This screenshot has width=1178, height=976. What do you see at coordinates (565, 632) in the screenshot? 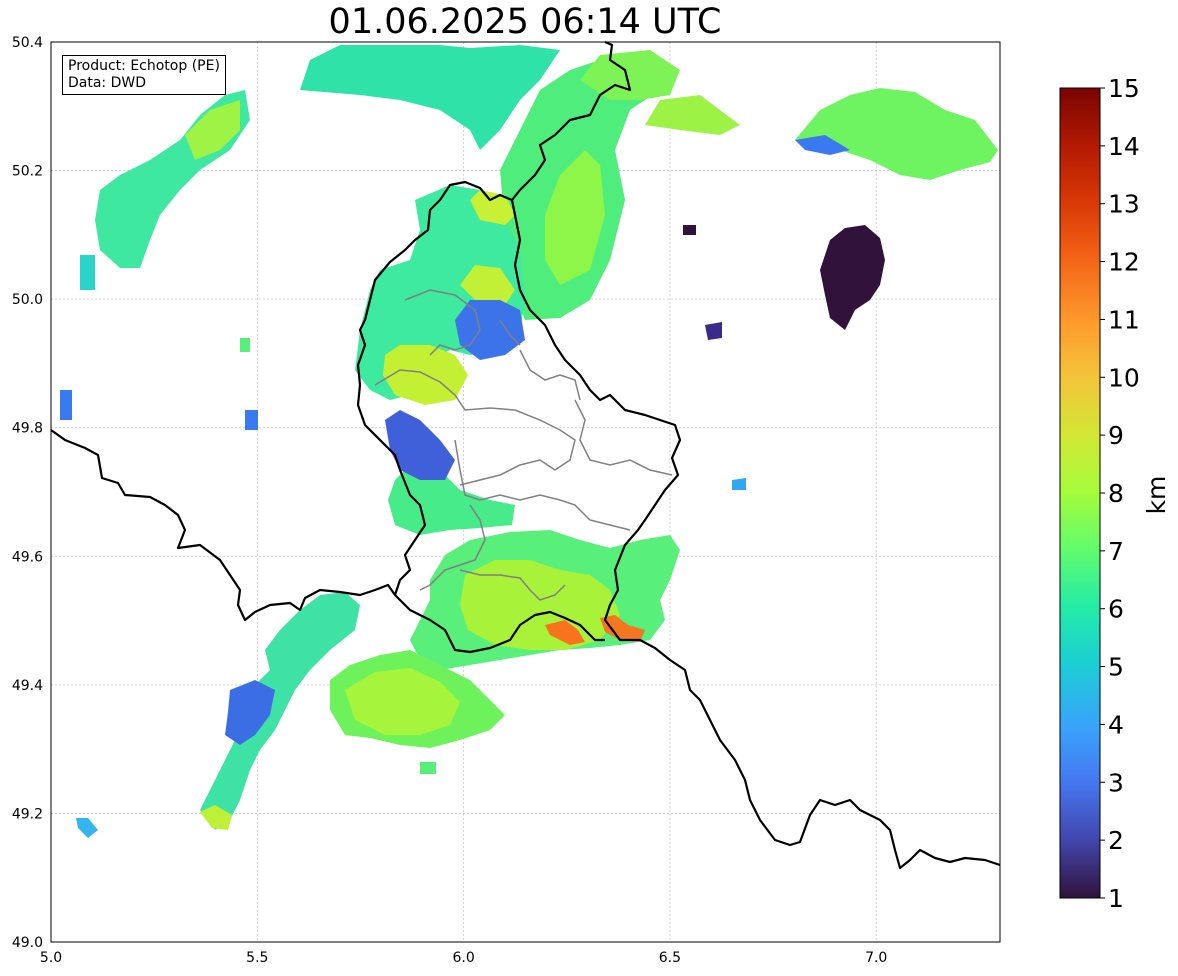
I see `echo-cell-south-peak-a` at bounding box center [565, 632].